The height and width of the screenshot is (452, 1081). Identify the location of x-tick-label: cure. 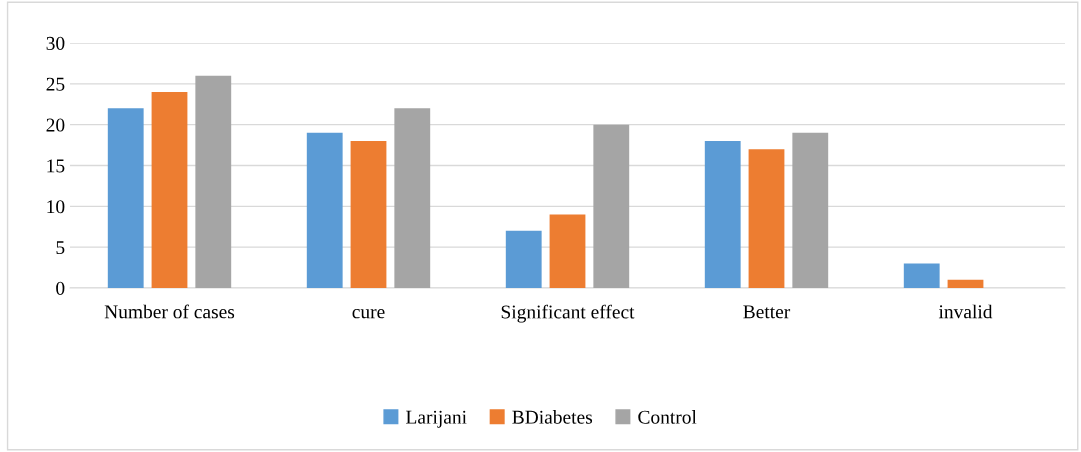
(368, 314).